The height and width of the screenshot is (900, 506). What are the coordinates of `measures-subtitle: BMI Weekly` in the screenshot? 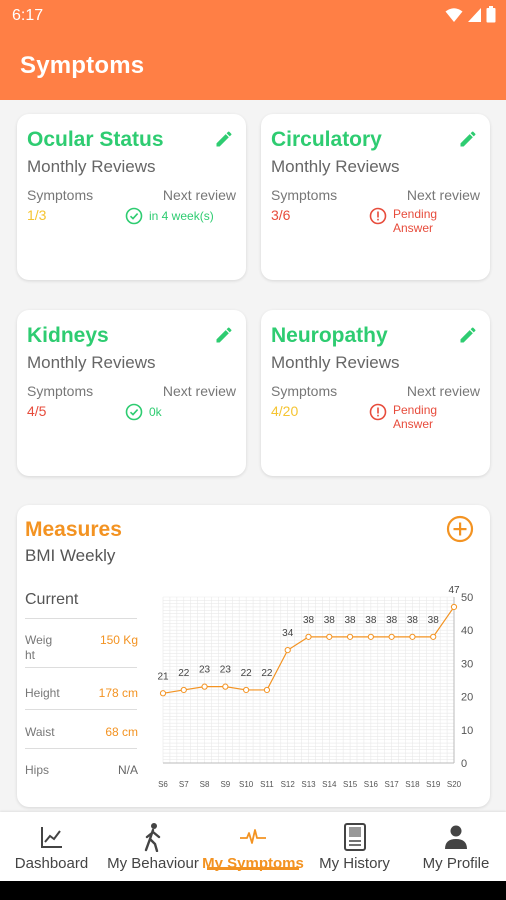 It's located at (70, 555).